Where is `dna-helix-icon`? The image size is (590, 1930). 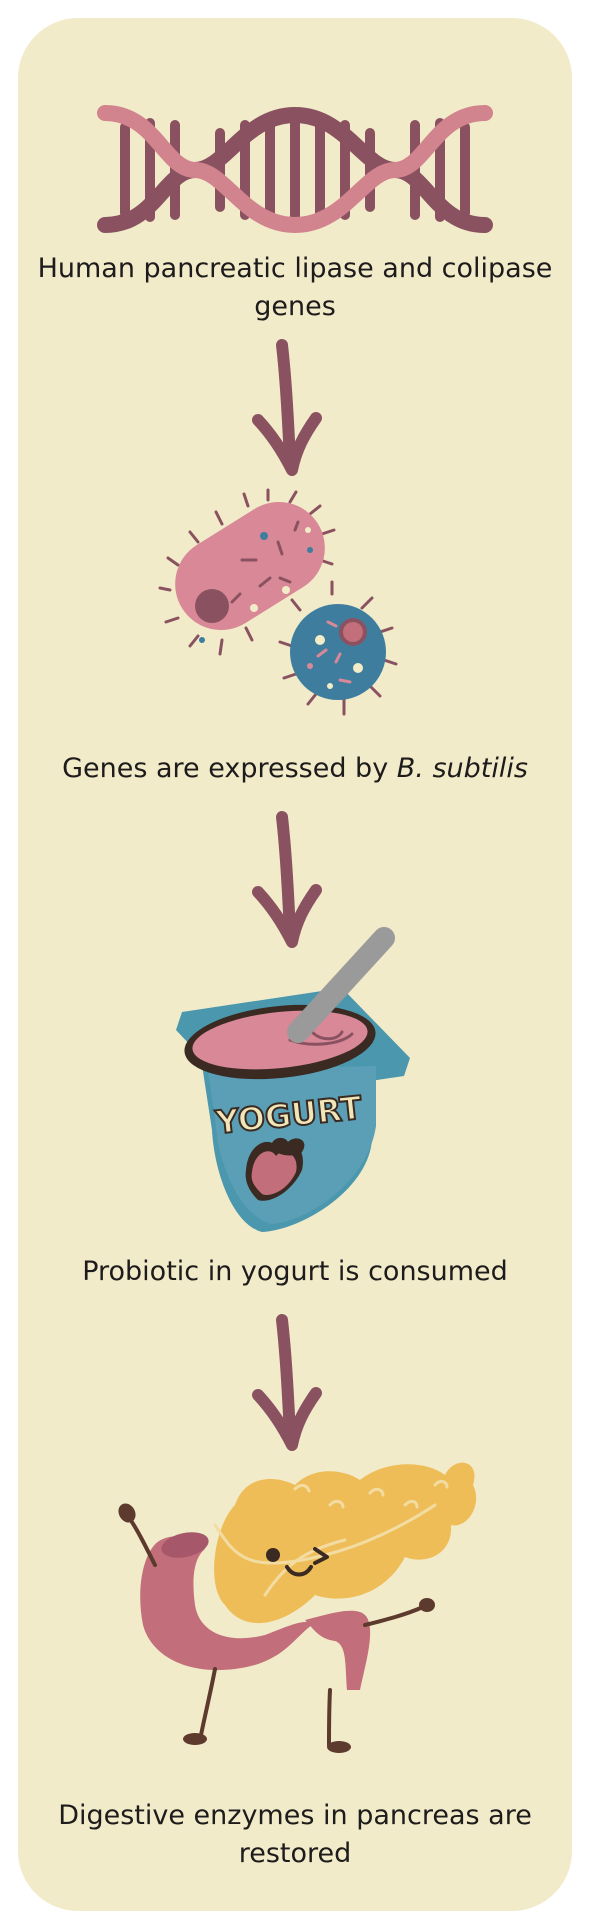 dna-helix-icon is located at coordinates (295, 169).